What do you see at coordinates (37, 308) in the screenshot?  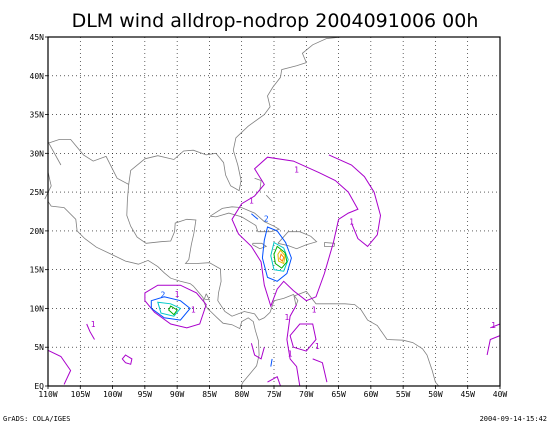 I see `lat-tick-label: 10N` at bounding box center [37, 308].